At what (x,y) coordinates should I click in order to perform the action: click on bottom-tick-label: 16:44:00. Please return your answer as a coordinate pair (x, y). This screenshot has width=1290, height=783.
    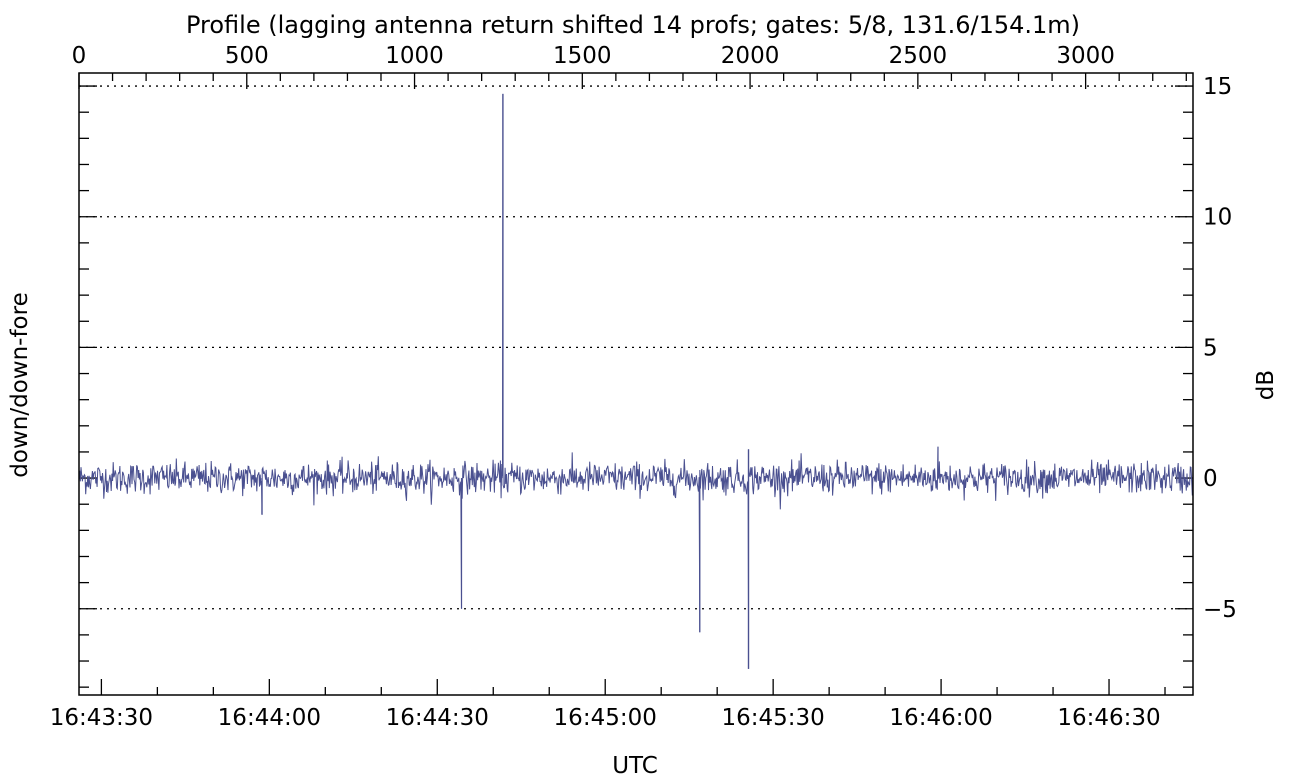
    Looking at the image, I should click on (269, 718).